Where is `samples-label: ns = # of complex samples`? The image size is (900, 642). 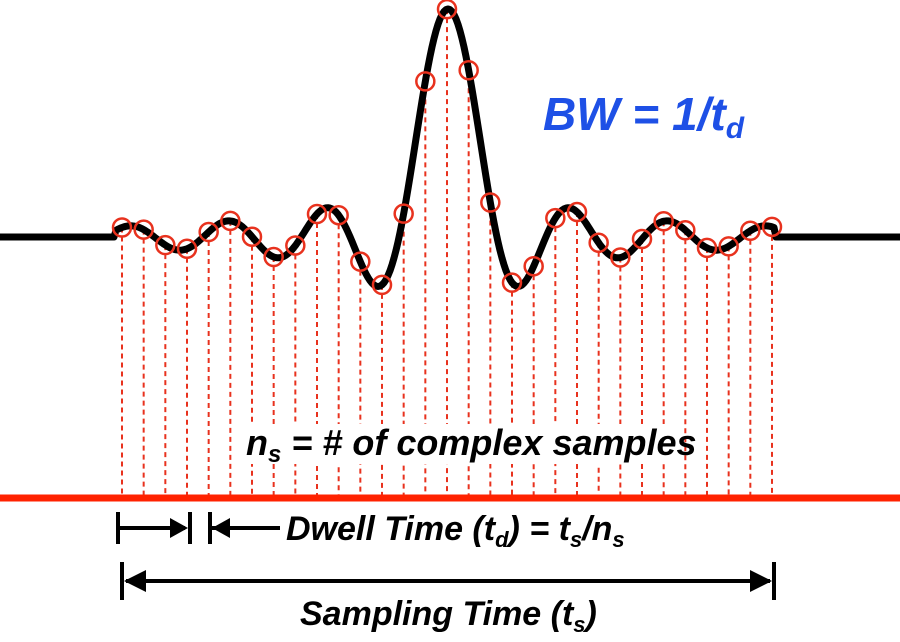 samples-label: ns = # of complex samples is located at coordinates (471, 445).